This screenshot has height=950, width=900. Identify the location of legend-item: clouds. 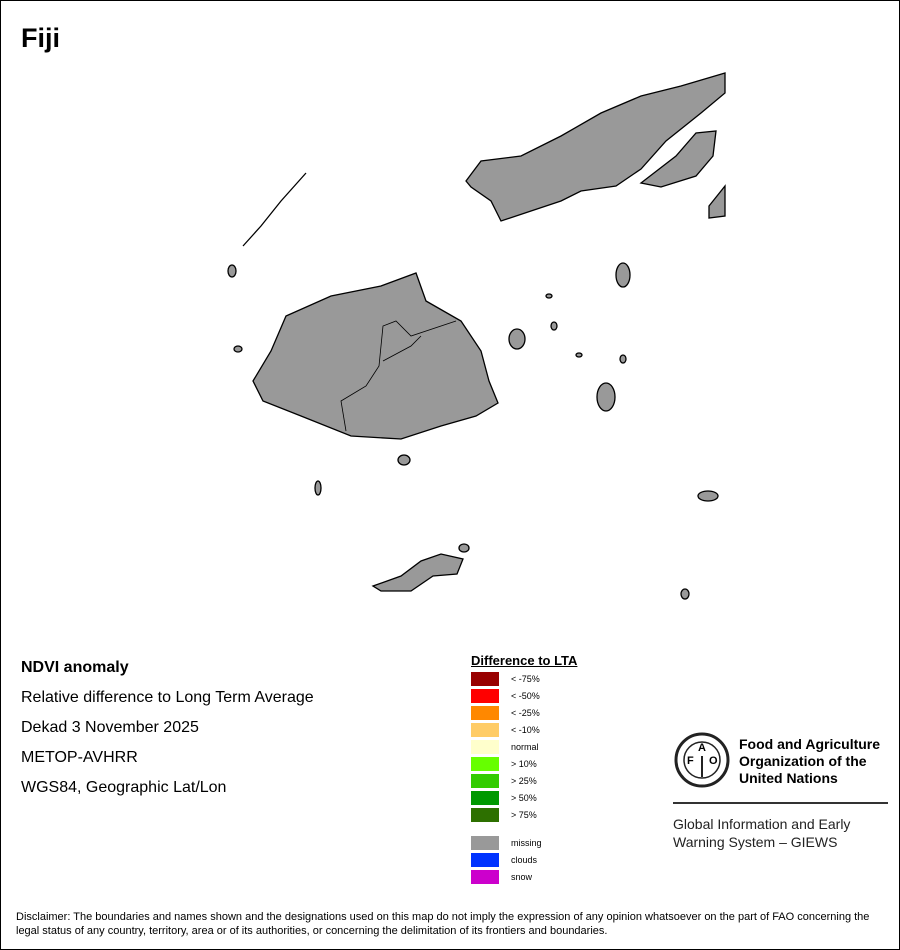
(504, 860).